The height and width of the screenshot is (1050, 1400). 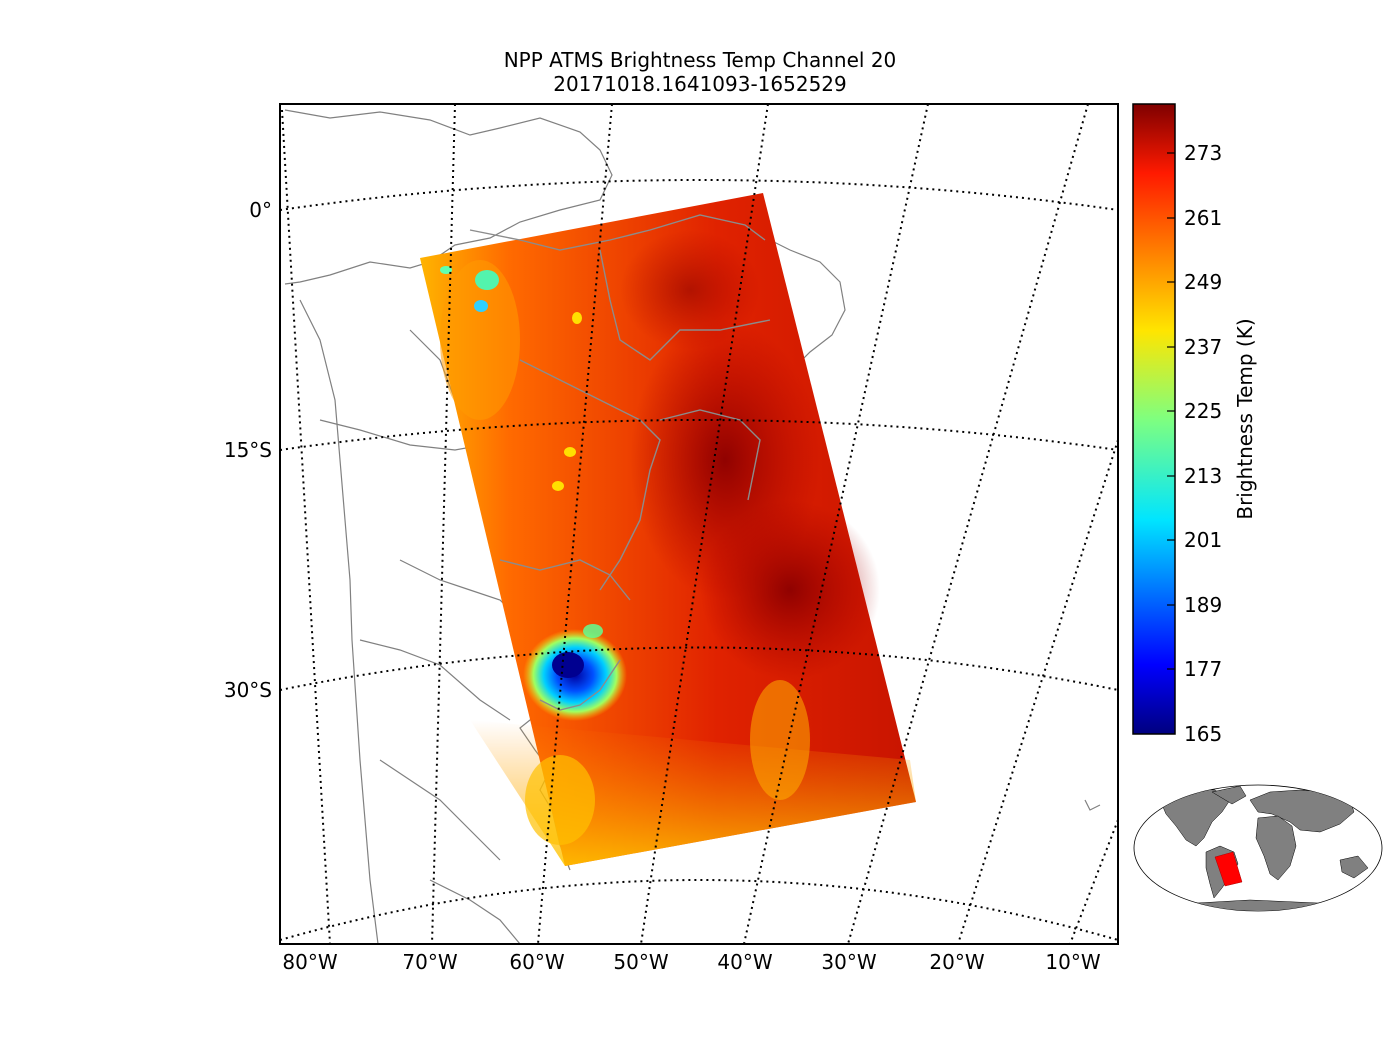 What do you see at coordinates (309, 962) in the screenshot?
I see `lon-label-80w: 80°W` at bounding box center [309, 962].